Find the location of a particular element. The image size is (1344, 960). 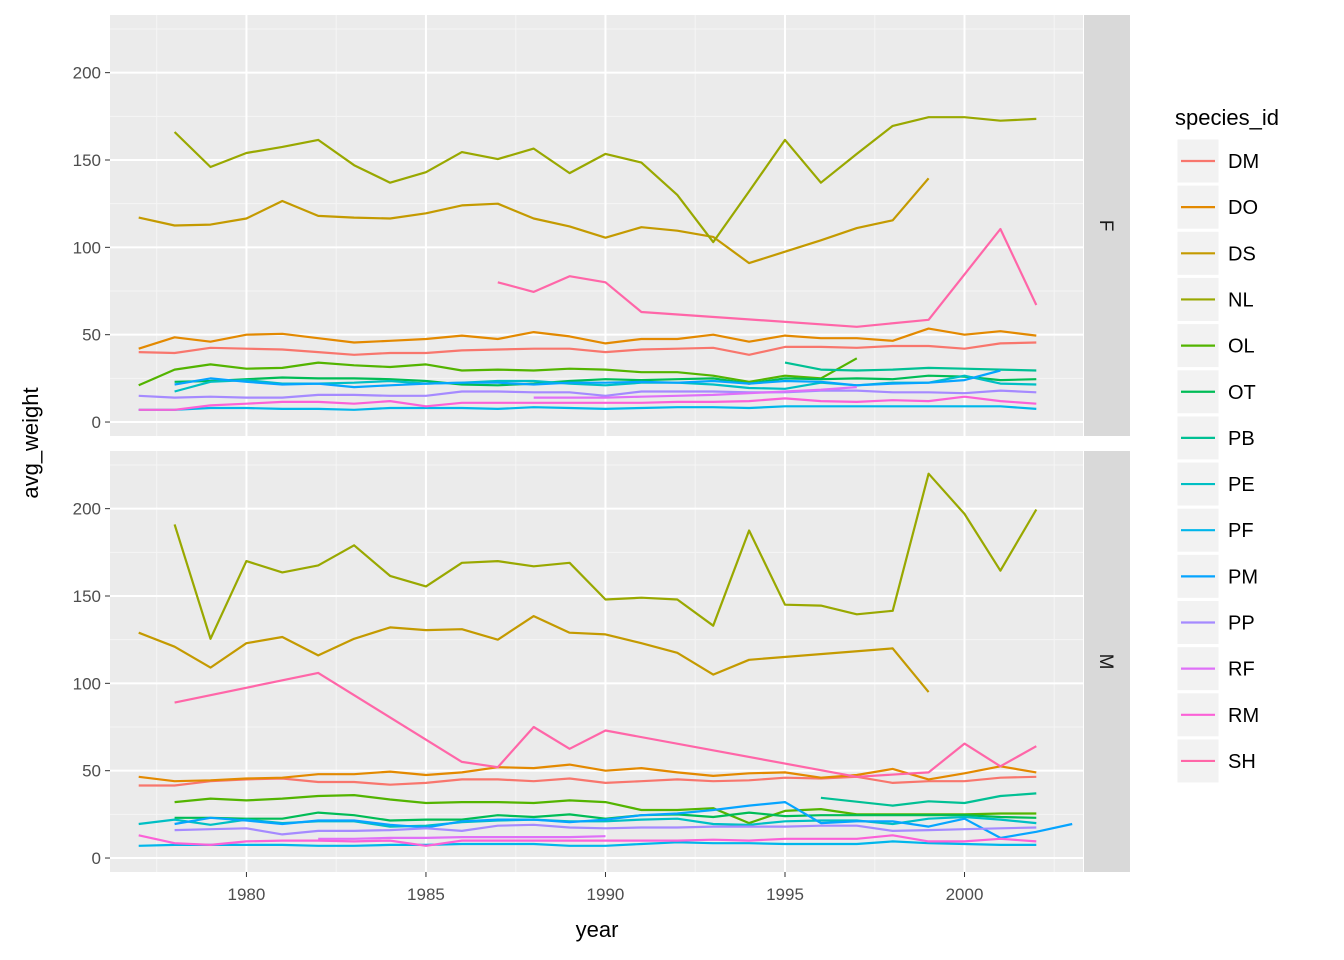

legend-item-NL: NL is located at coordinates (1215, 299).